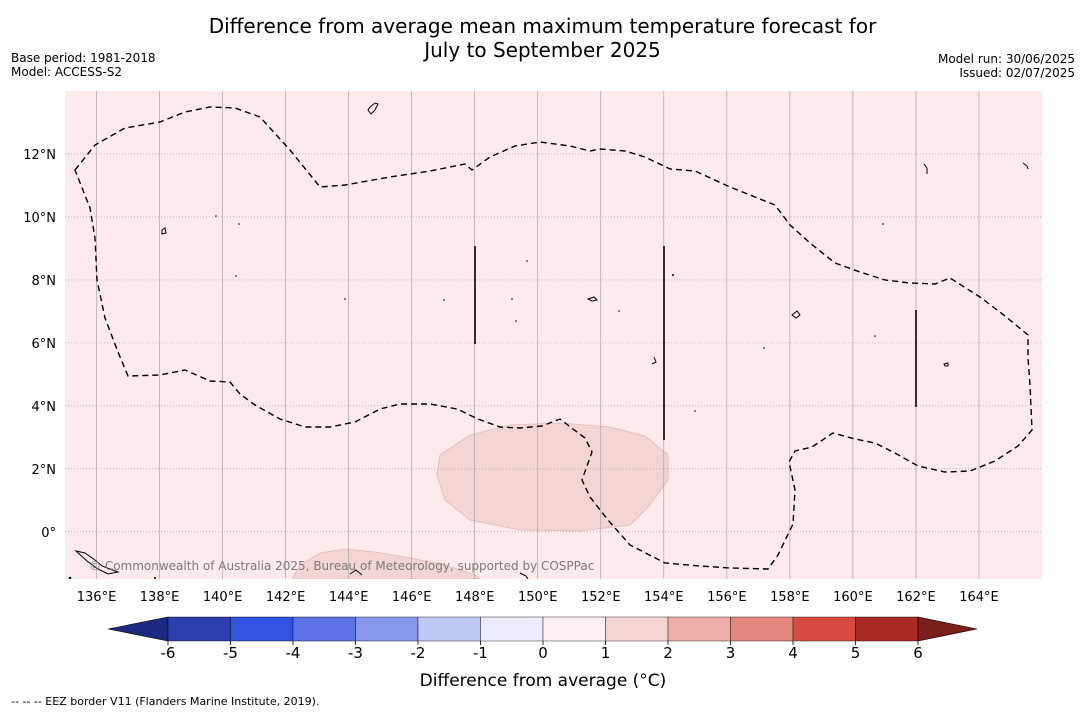  Describe the element at coordinates (286, 597) in the screenshot. I see `longitude-tick-label: 142°E` at that location.